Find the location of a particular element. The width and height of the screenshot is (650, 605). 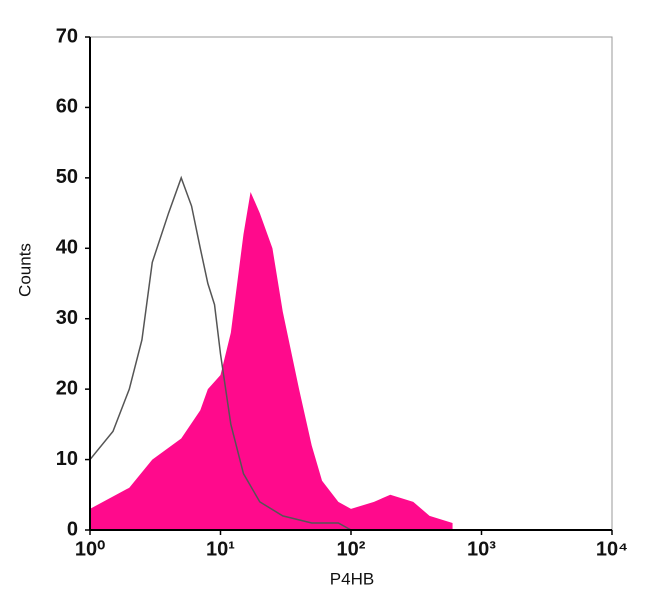

y-tick-label: 30 is located at coordinates (67, 318).